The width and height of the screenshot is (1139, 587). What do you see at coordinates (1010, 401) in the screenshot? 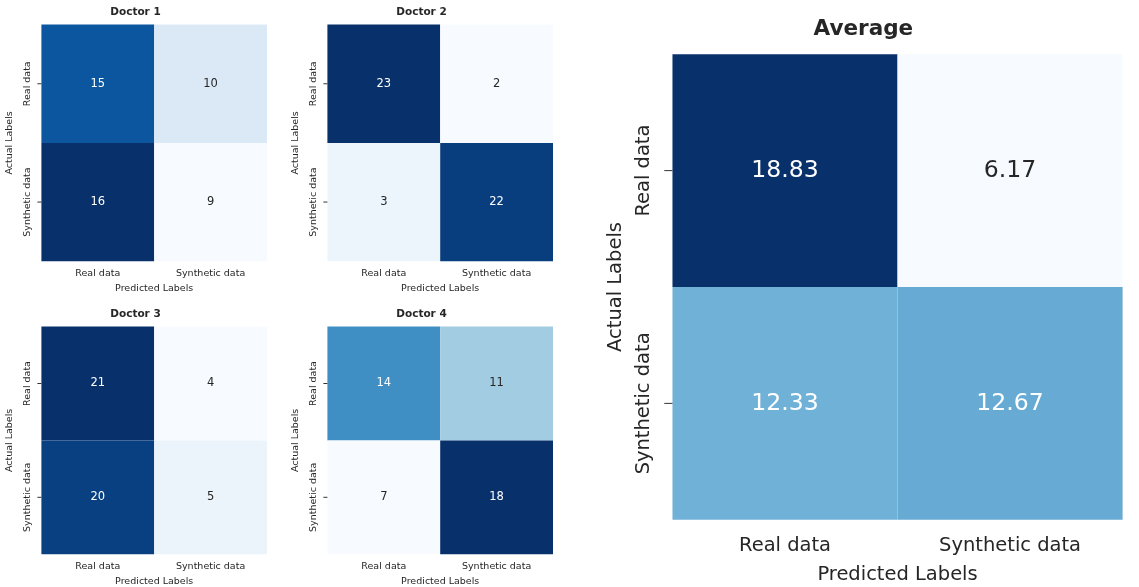
I see `data-label: 12.67` at bounding box center [1010, 401].